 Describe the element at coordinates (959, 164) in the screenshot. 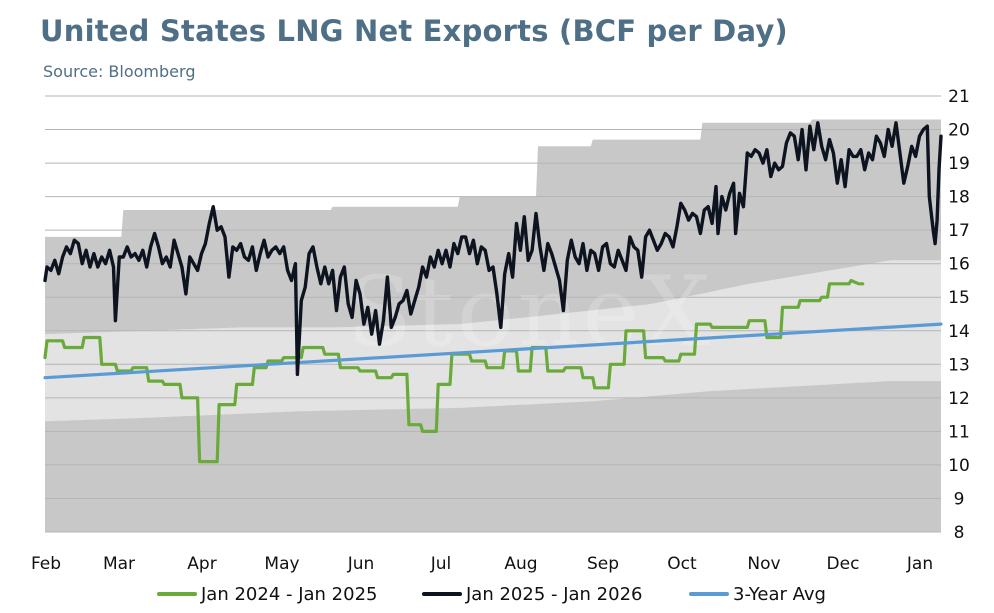

I see `y-tick-label-19: 19` at that location.